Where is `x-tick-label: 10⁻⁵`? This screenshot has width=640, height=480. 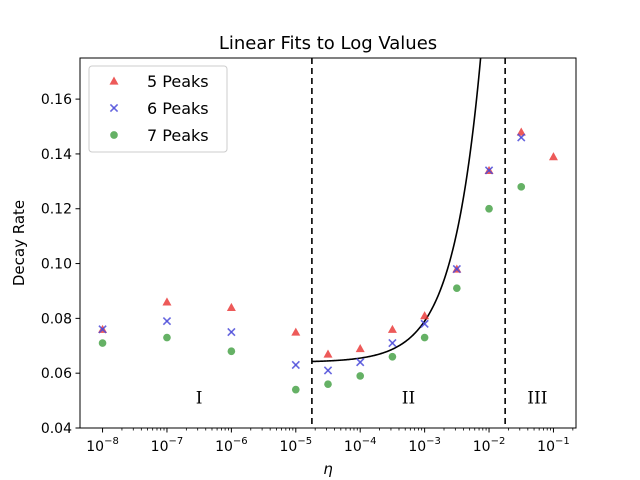
x-tick-label: 10⁻⁵ is located at coordinates (296, 445).